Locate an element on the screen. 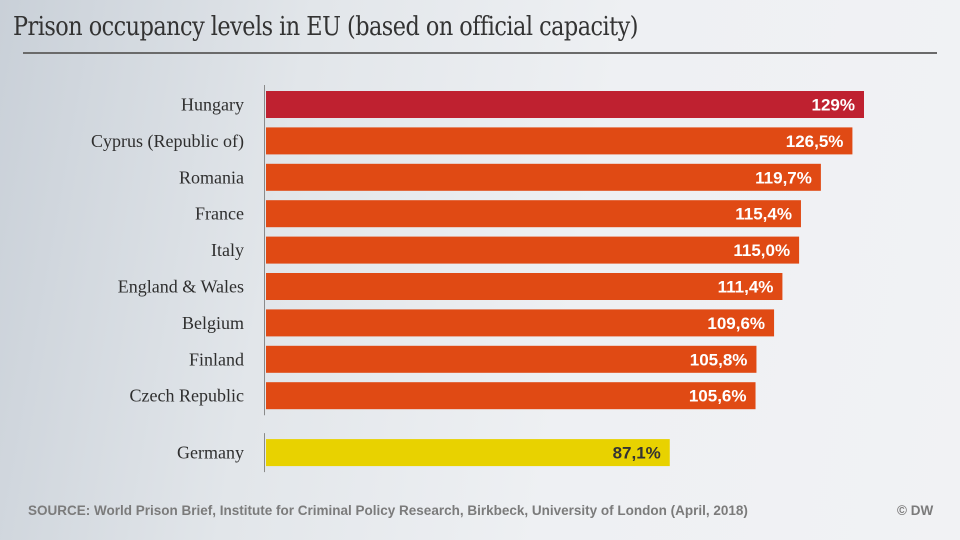 The width and height of the screenshot is (960, 540). value-label: 111,4% is located at coordinates (746, 287).